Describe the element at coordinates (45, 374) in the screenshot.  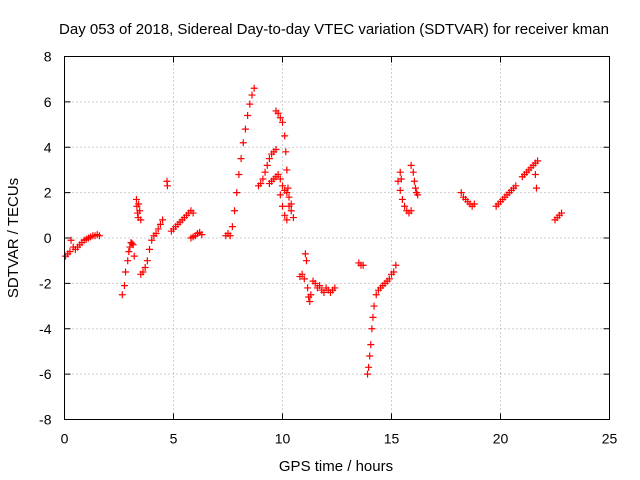
I see `y-tick-label: -6` at that location.